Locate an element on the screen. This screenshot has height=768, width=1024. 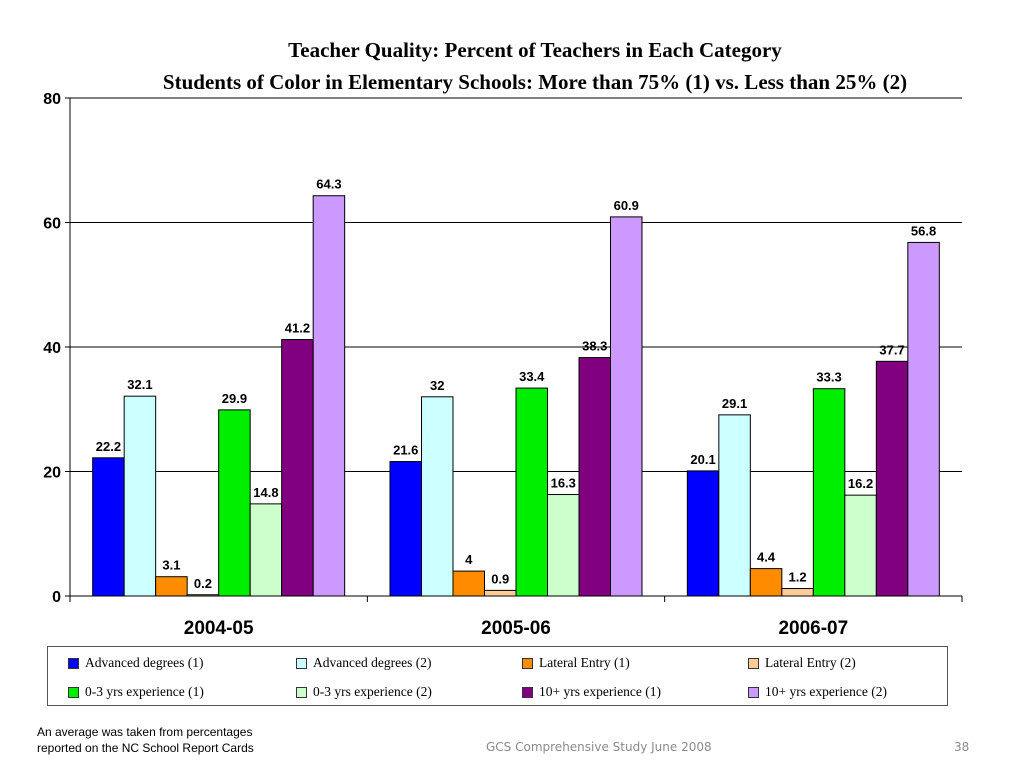
legend-item: Advanced degrees (1) is located at coordinates (135, 663).